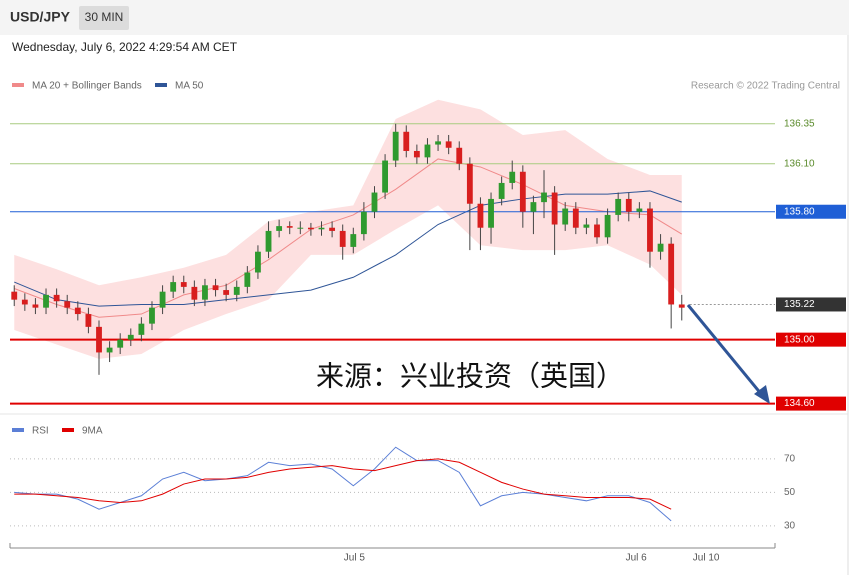  I want to click on interval: 30 MIN, so click(104, 17).